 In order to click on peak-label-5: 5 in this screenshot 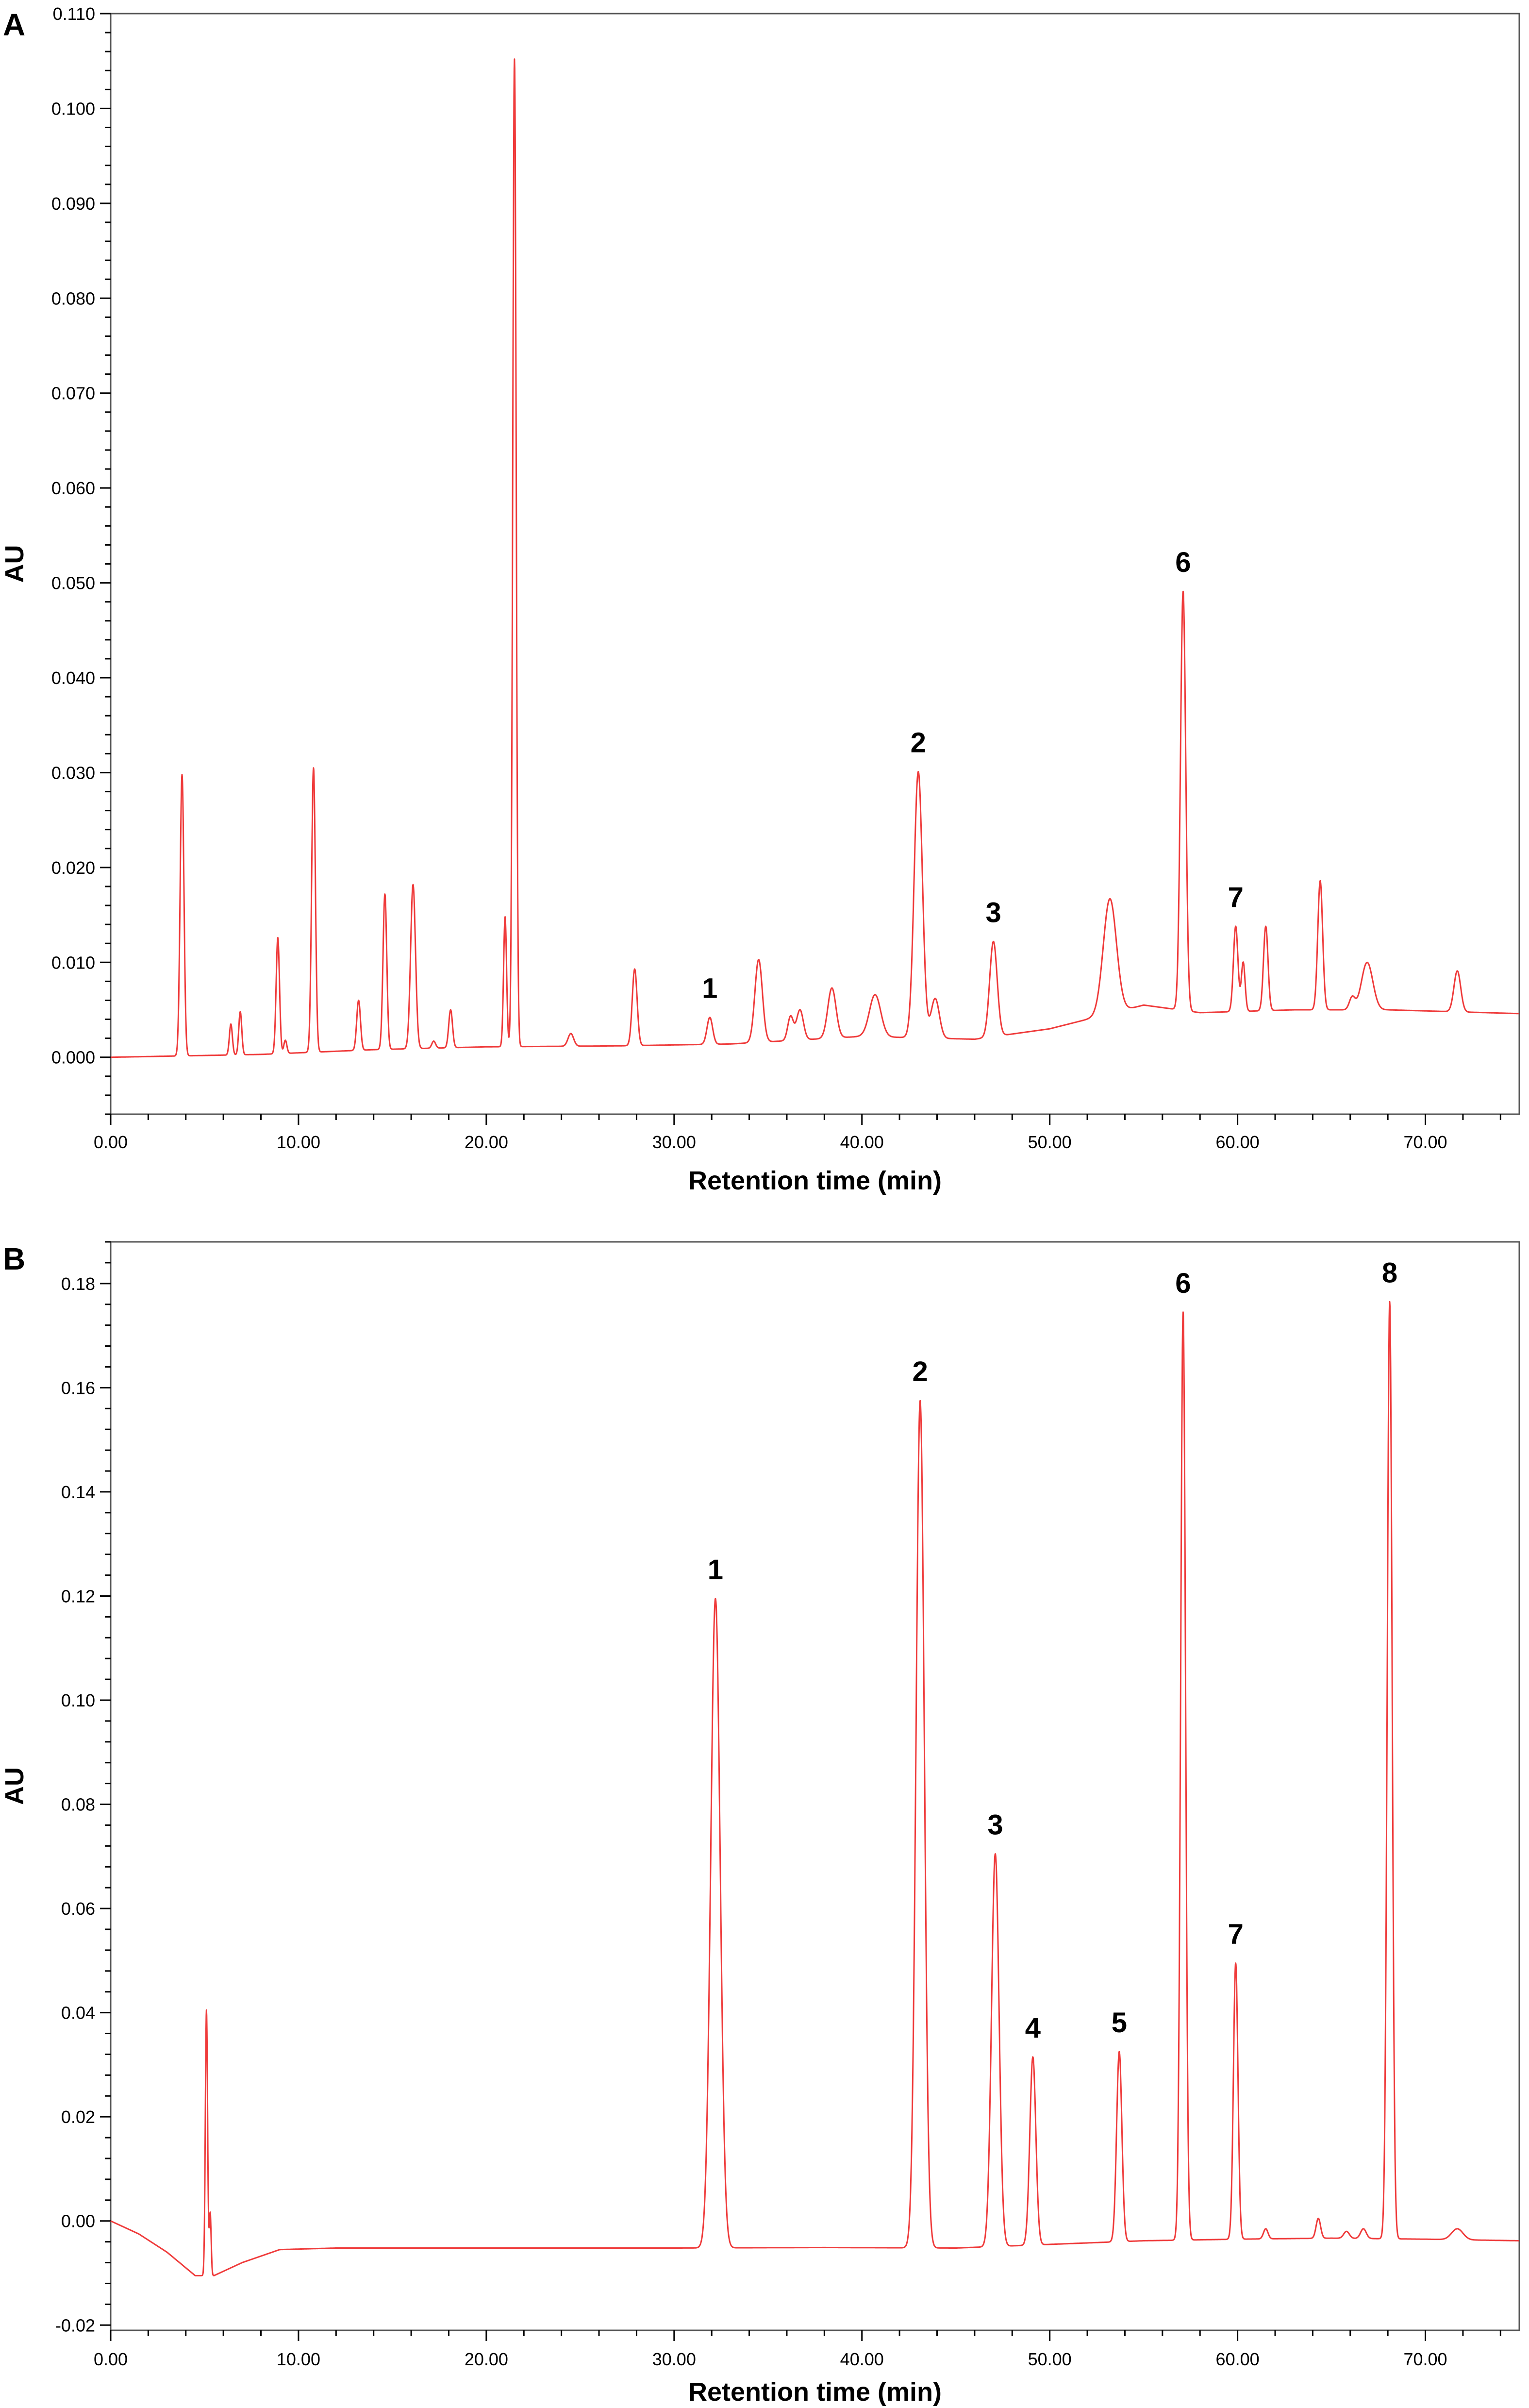, I will do `click(1119, 2023)`.